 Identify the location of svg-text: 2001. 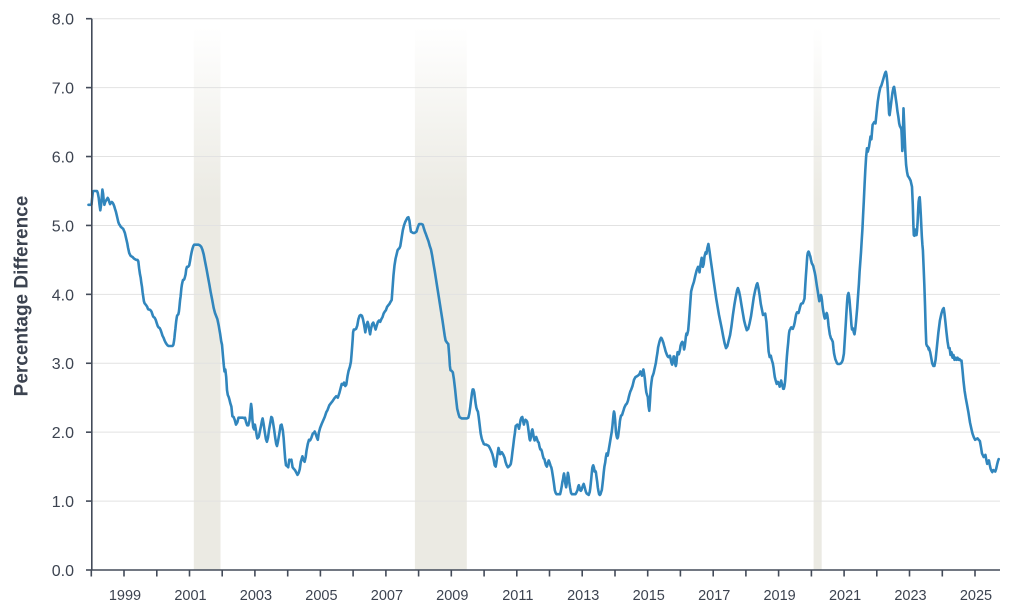
(190, 596).